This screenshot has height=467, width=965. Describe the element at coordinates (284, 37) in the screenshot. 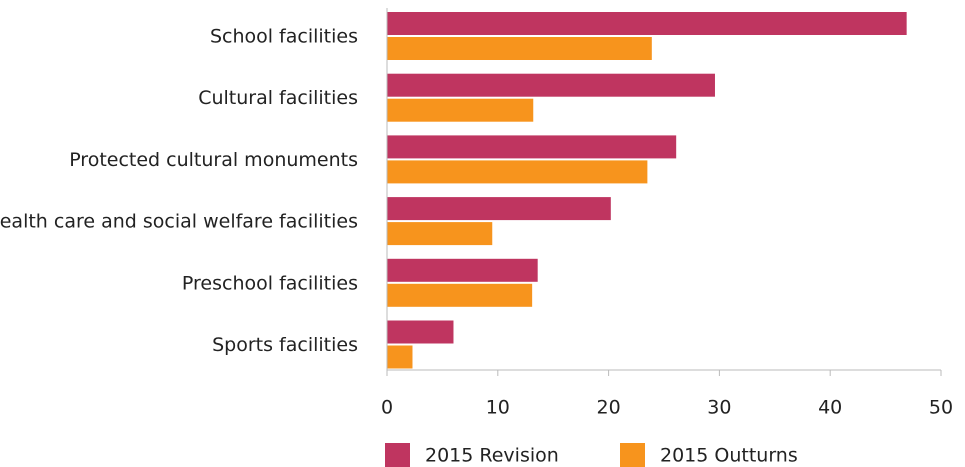

I see `category-label: School facilities` at that location.